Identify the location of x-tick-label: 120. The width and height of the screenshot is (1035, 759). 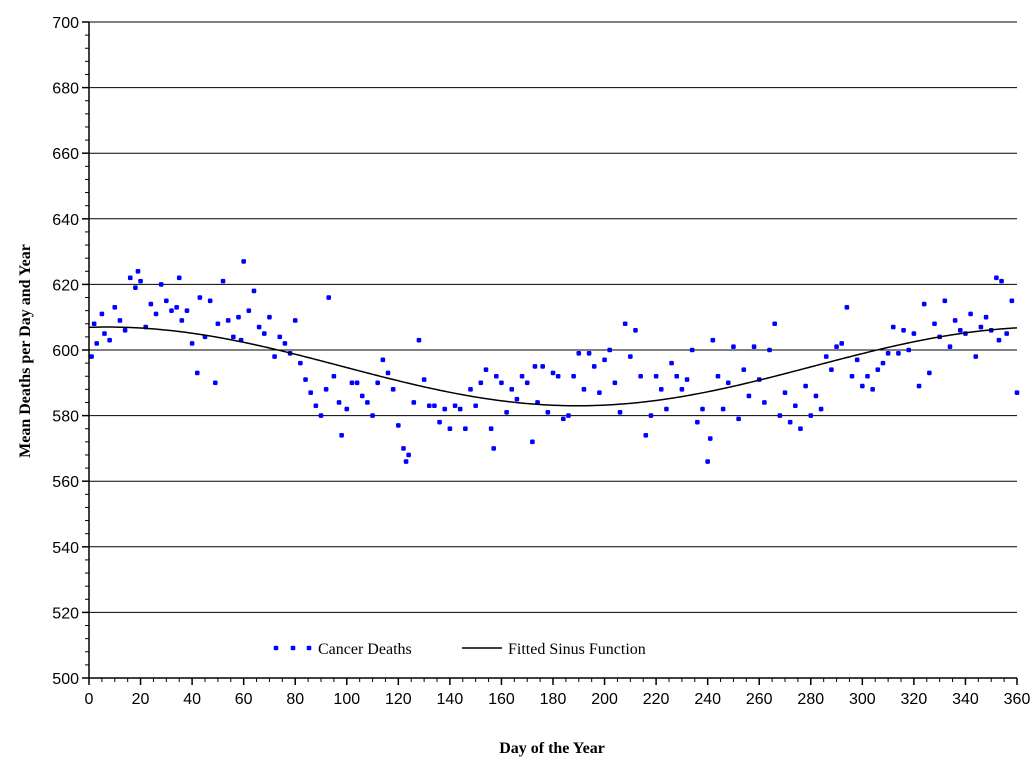
(398, 699).